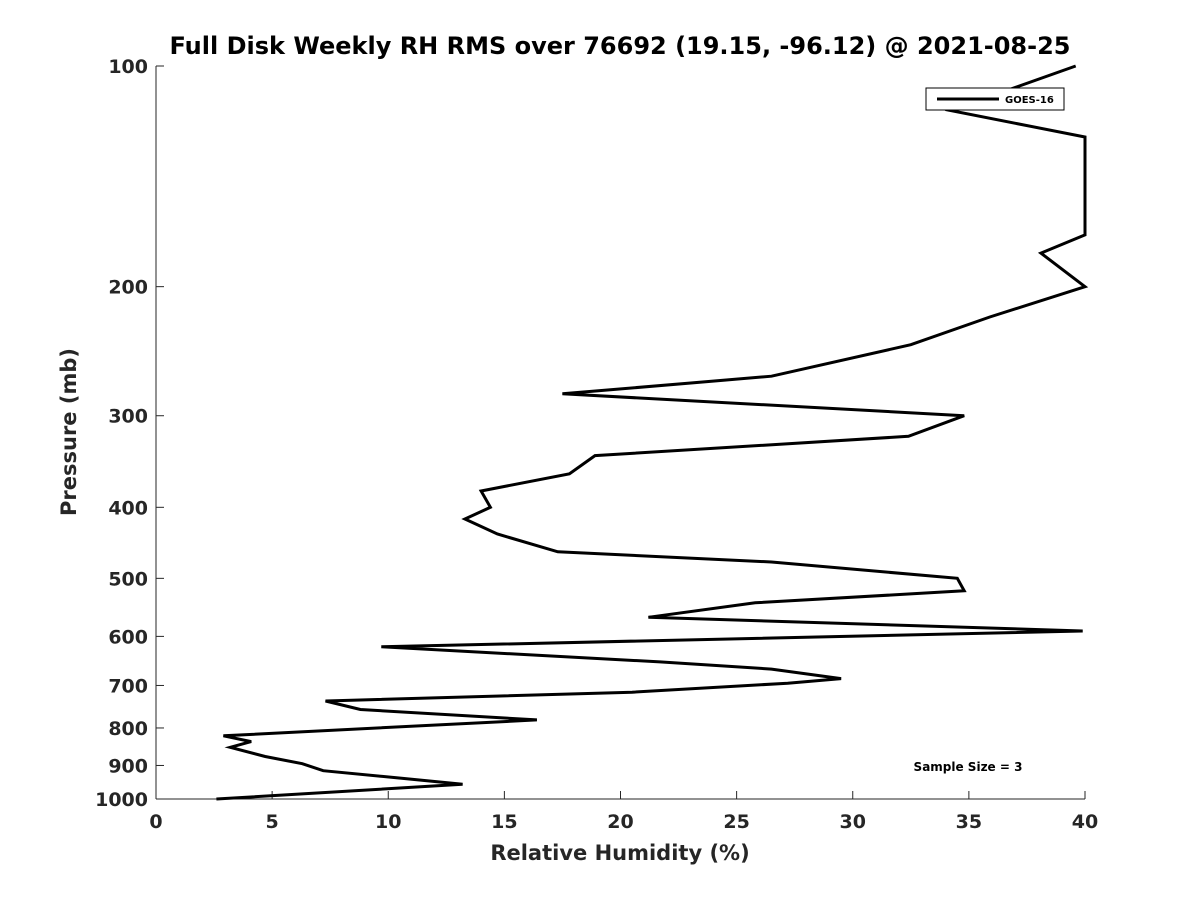 The width and height of the screenshot is (1200, 900). What do you see at coordinates (128, 729) in the screenshot?
I see `y-tick-label: 800` at bounding box center [128, 729].